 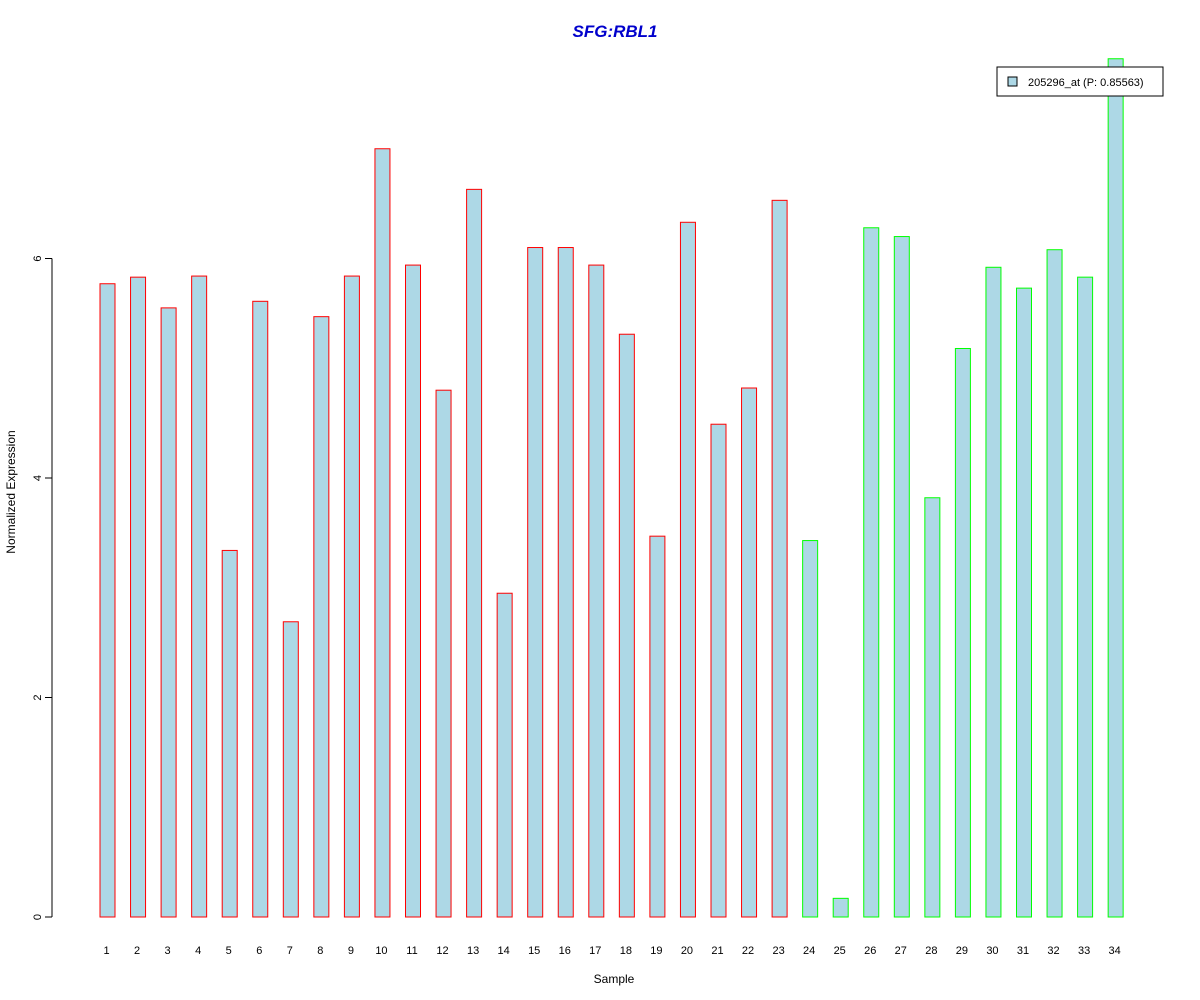 I want to click on x-tick-label: 19, so click(x=656, y=951).